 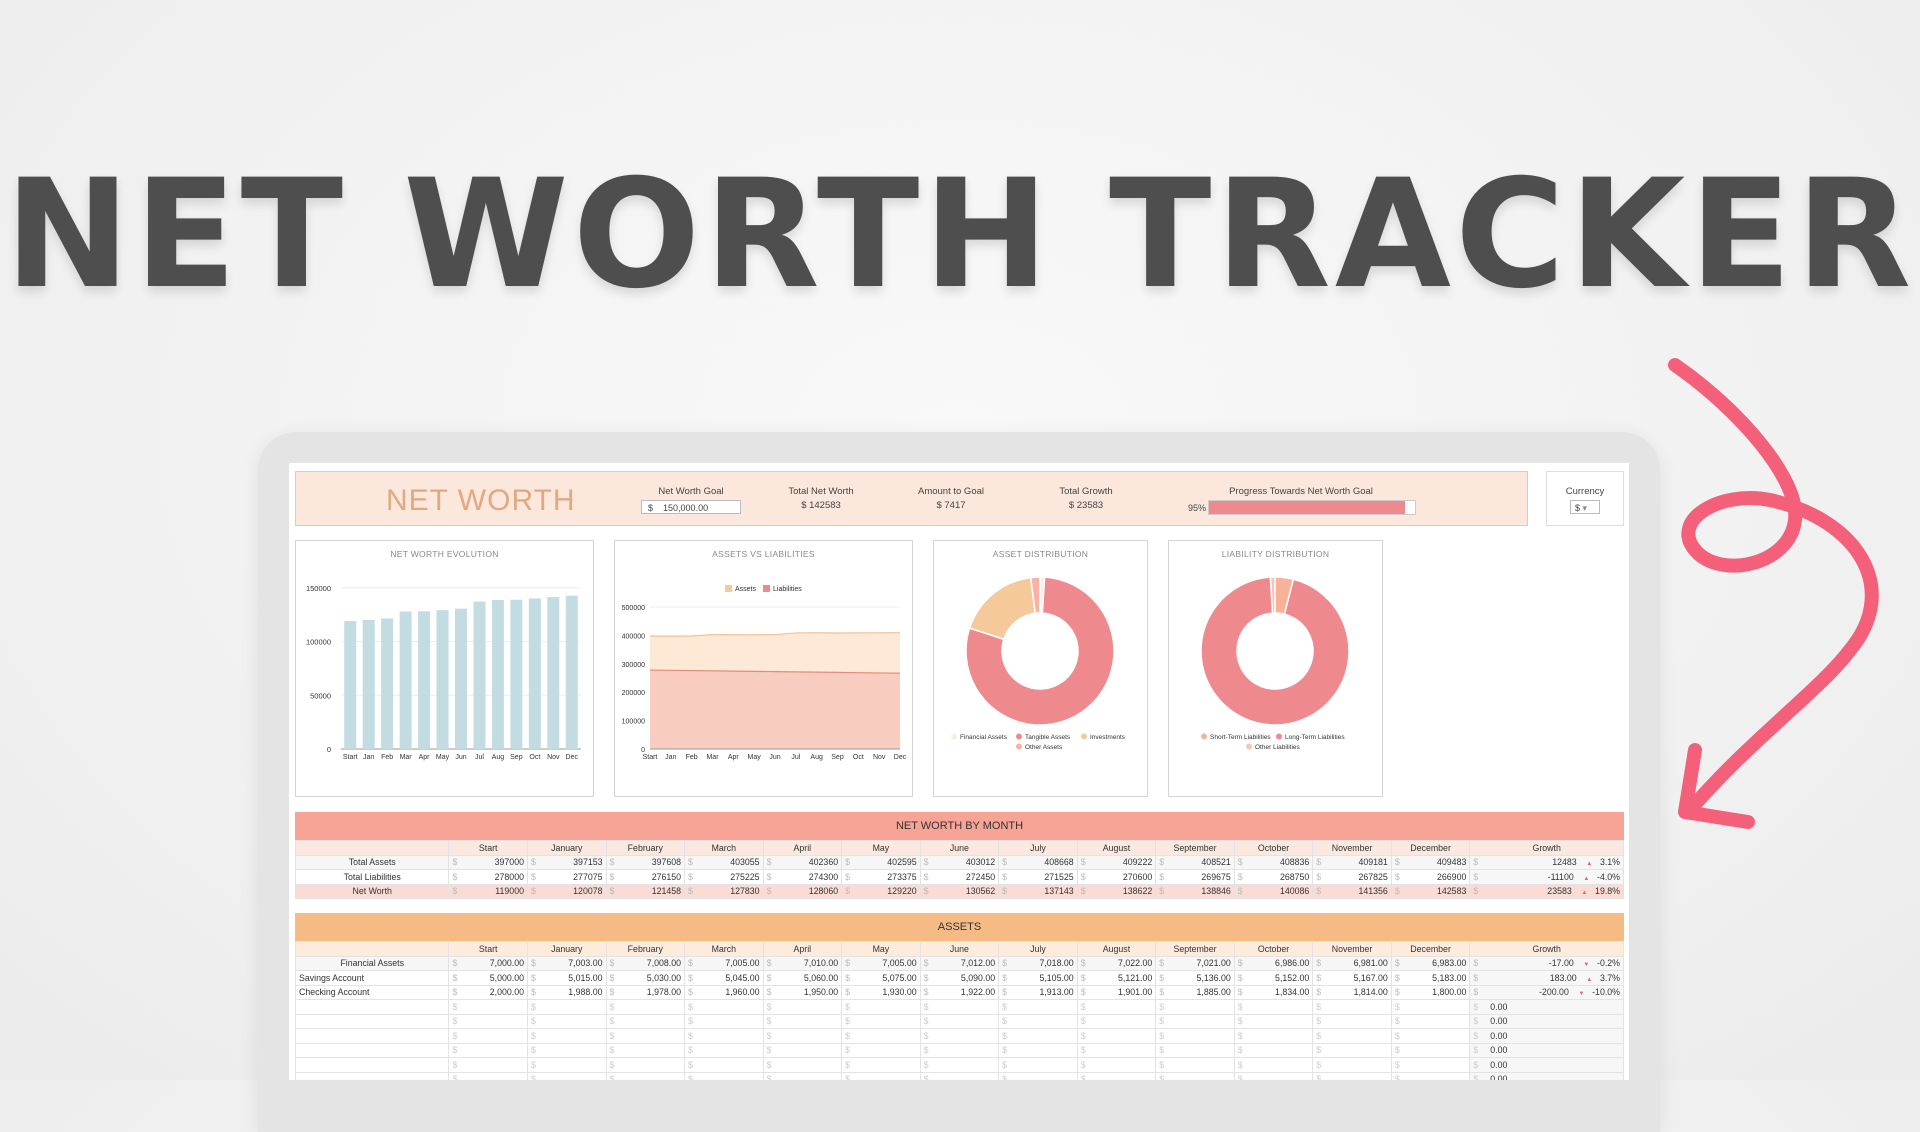 I want to click on growth-value: 12483, so click(x=1564, y=862).